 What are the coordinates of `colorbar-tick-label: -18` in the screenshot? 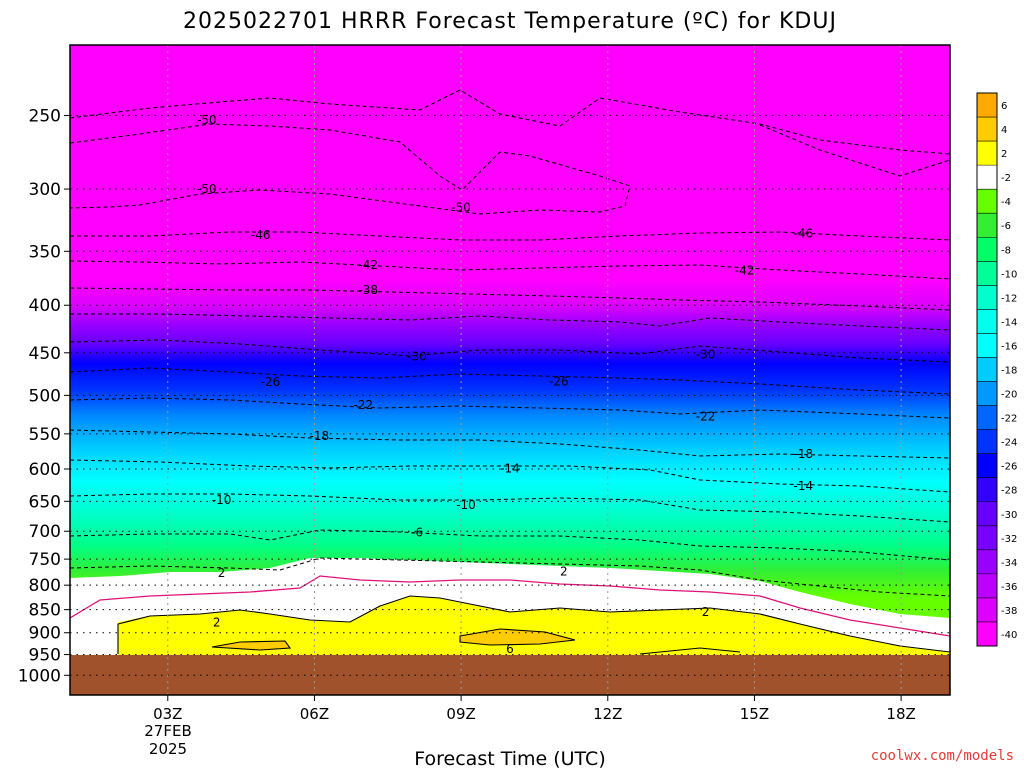 It's located at (1009, 371).